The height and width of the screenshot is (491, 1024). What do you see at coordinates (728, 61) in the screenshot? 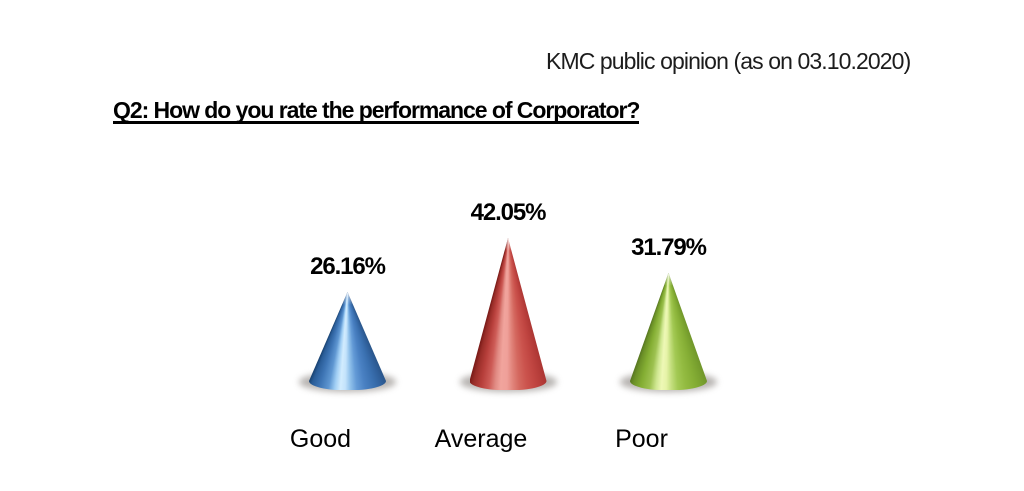
I see `chart-note: KMC public opinion (as on 03.10.2020)` at bounding box center [728, 61].